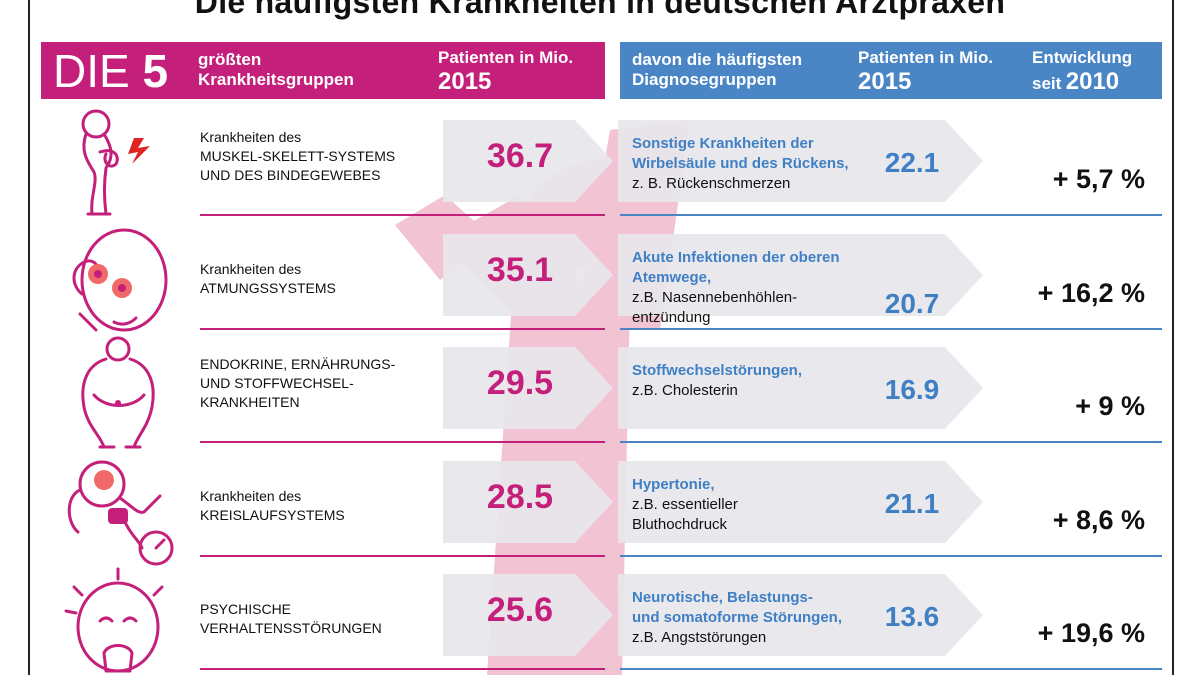  Describe the element at coordinates (120, 280) in the screenshot. I see `sinus-pain-icon` at that location.